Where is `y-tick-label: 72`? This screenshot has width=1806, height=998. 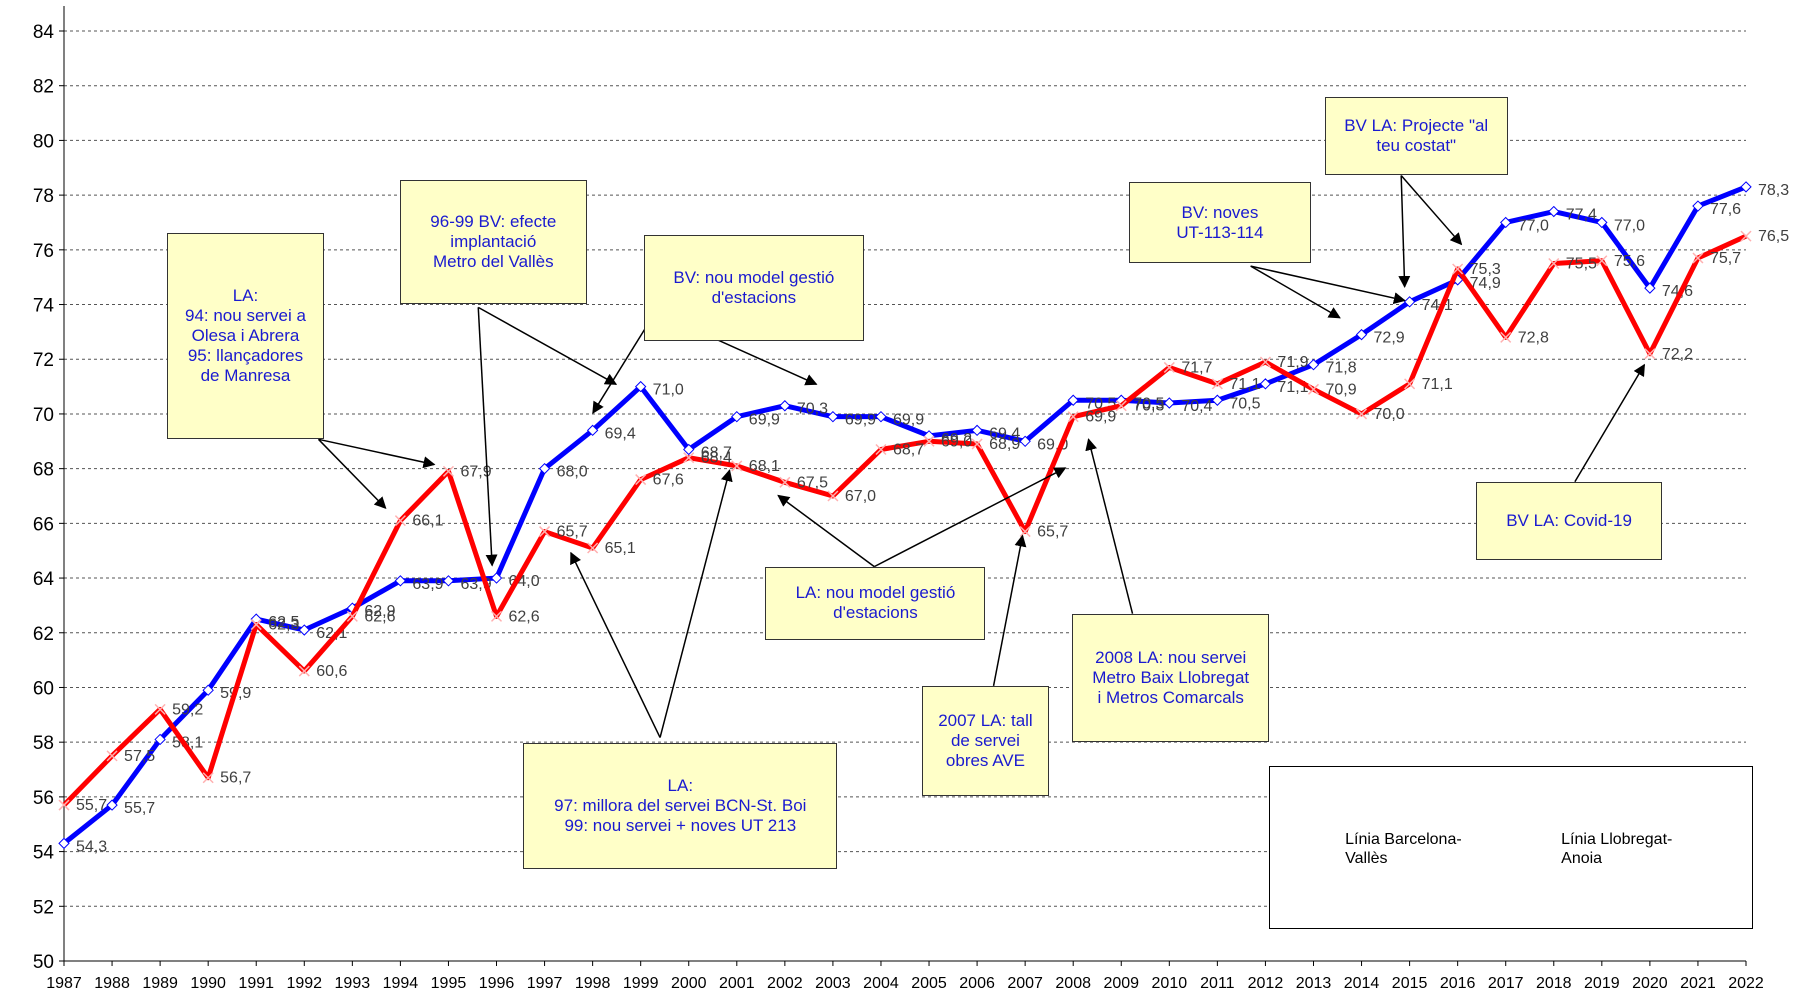
y-tick-label: 72 is located at coordinates (43, 360).